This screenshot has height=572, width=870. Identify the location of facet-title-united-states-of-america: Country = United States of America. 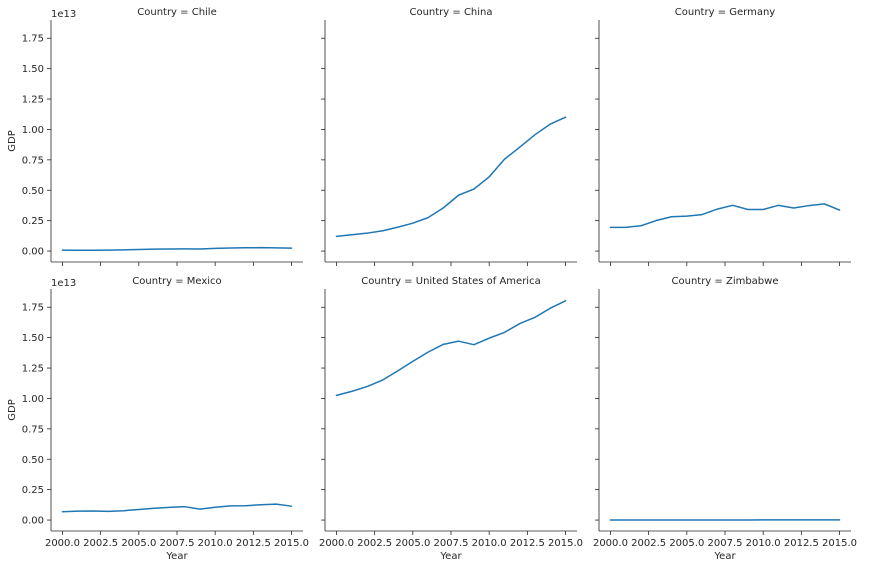
(450, 281).